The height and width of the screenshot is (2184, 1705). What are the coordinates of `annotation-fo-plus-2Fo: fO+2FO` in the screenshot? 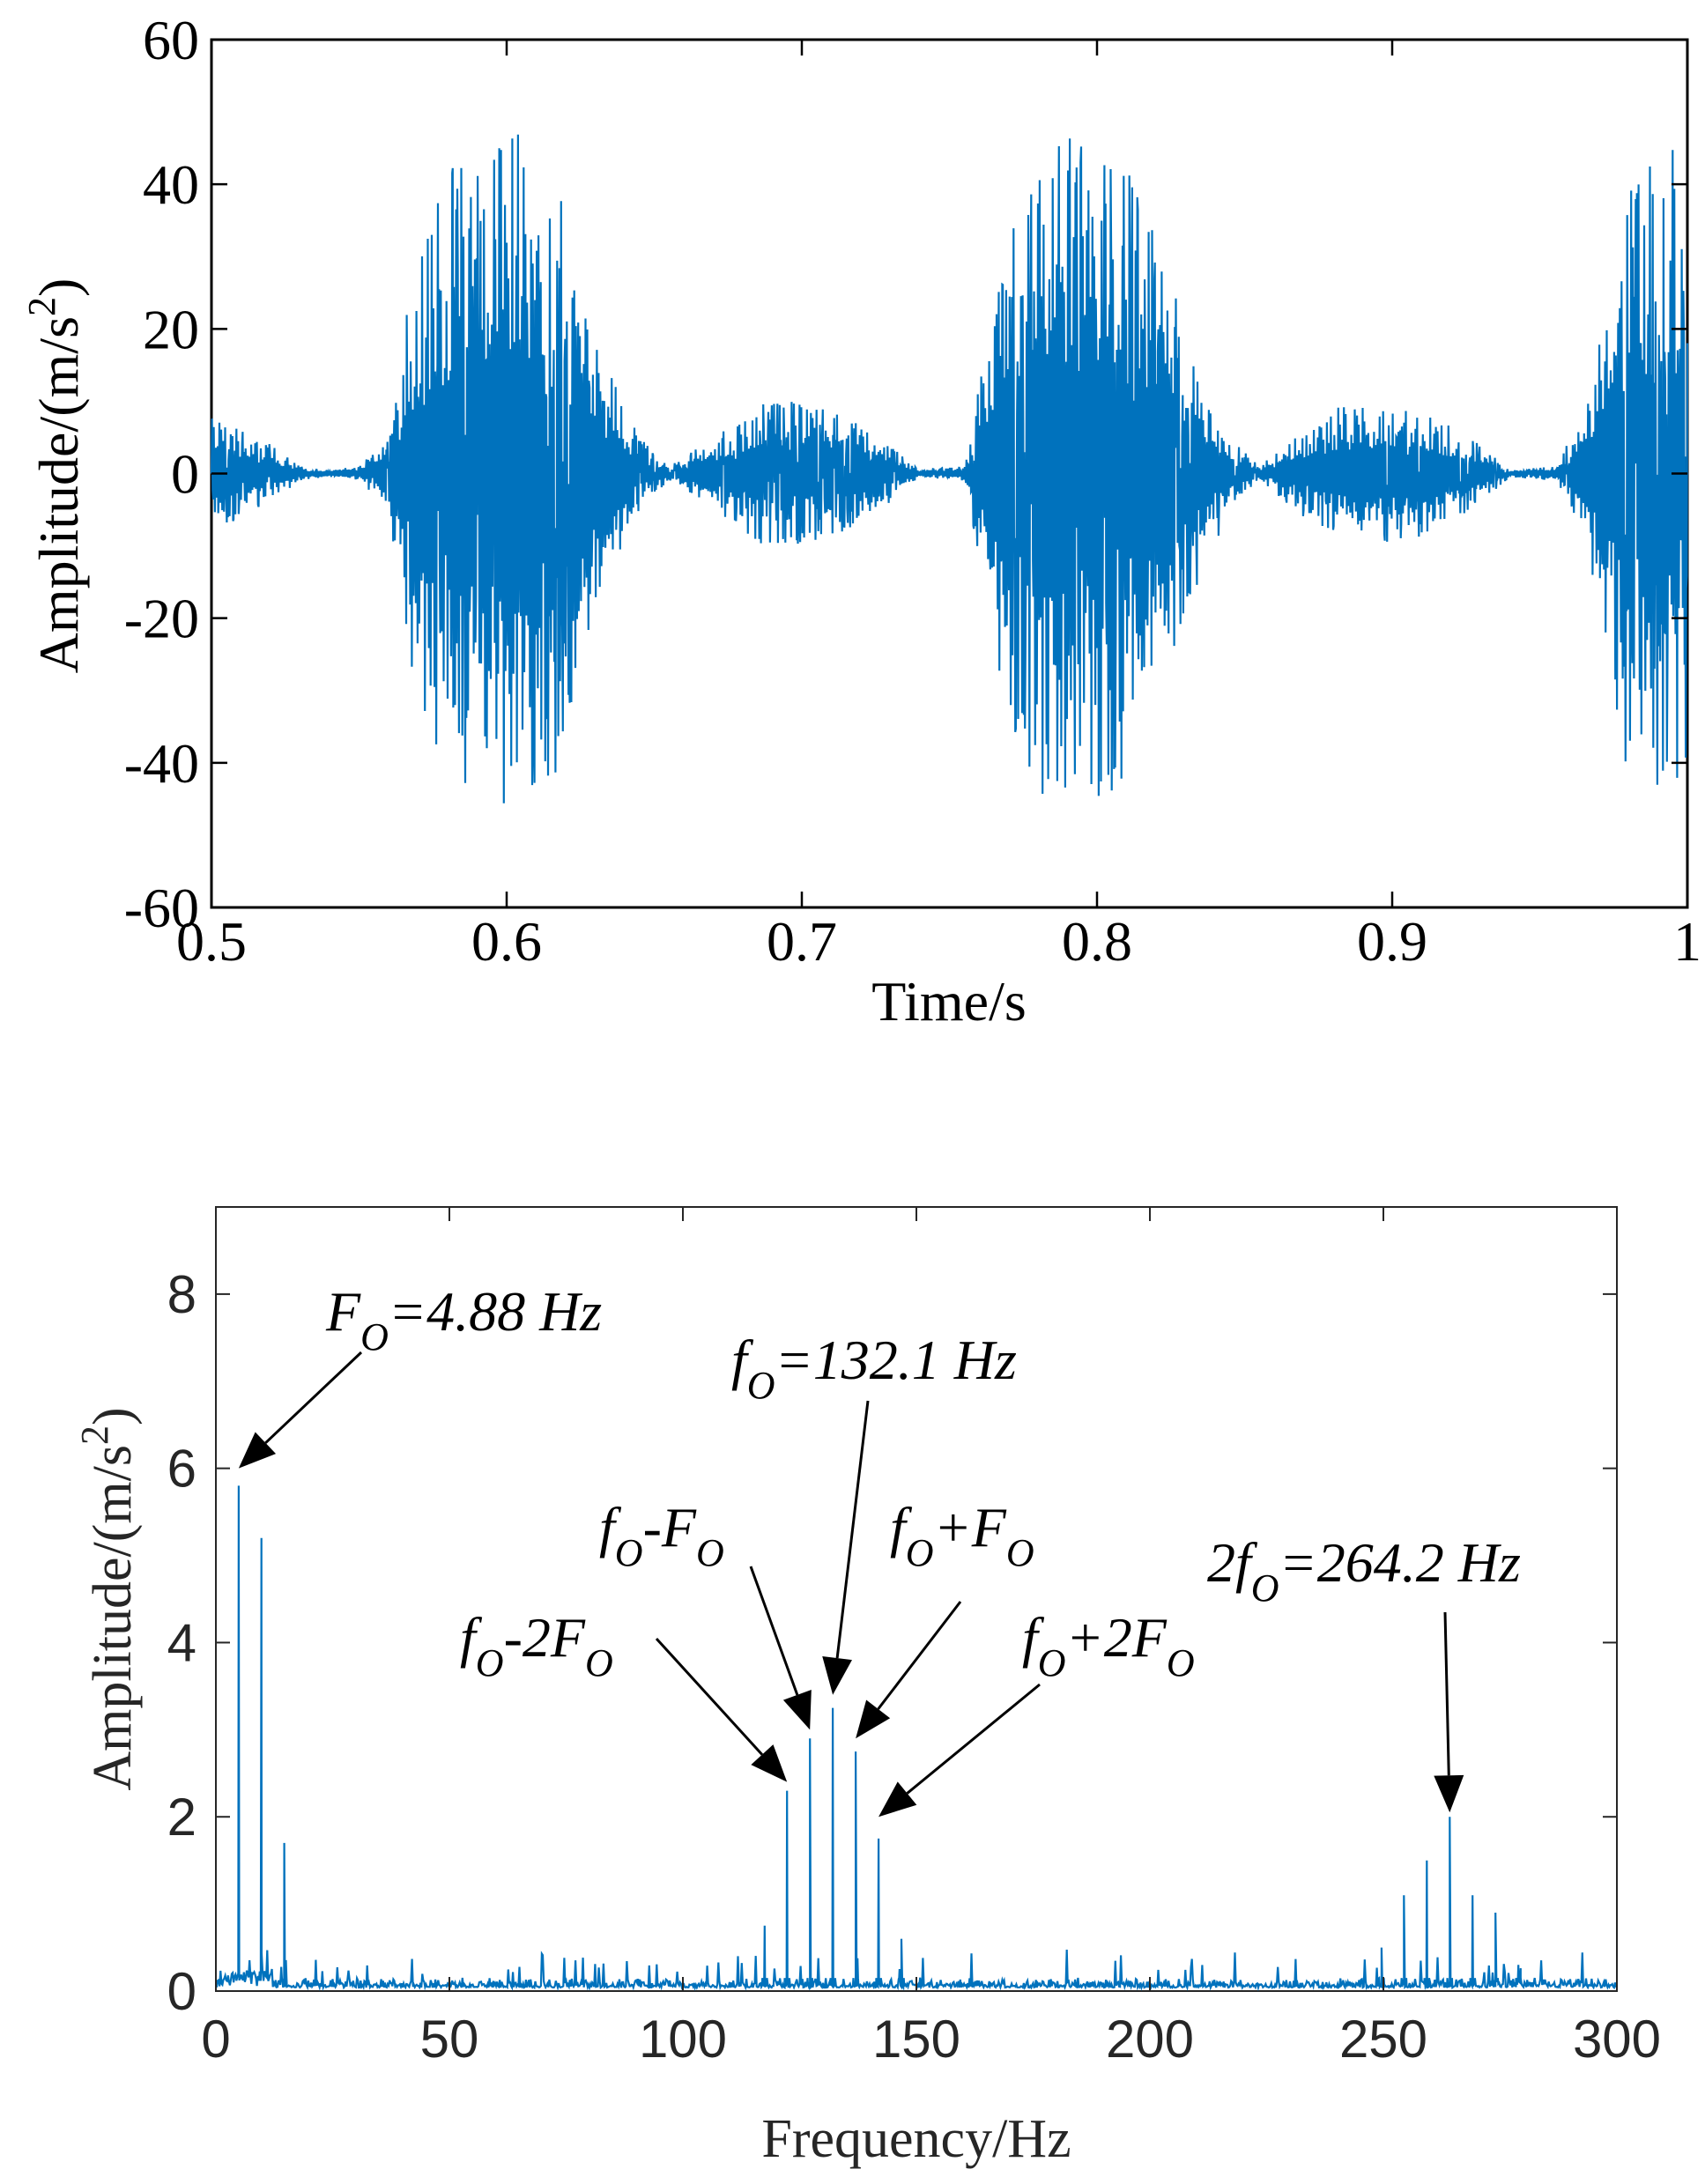 It's located at (1109, 1645).